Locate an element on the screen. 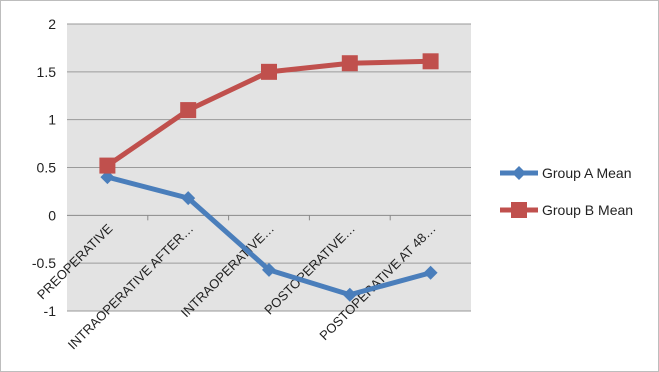 The width and height of the screenshot is (659, 372). legend-label: Group B Mean is located at coordinates (587, 210).